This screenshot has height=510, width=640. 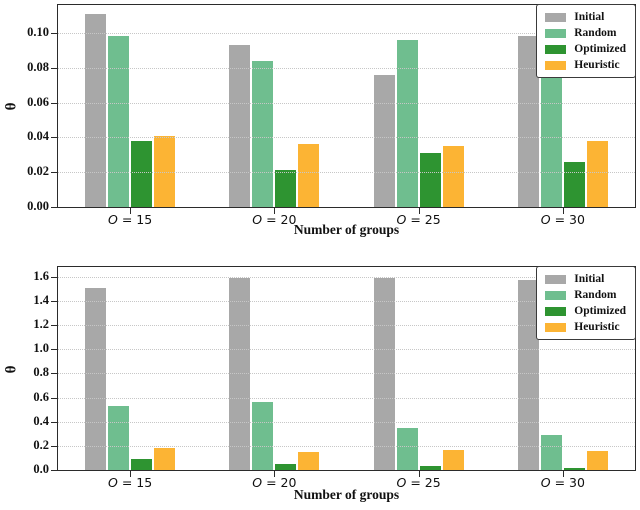 I want to click on legend: Initial Random Optimized Heuristic, so click(x=586, y=41).